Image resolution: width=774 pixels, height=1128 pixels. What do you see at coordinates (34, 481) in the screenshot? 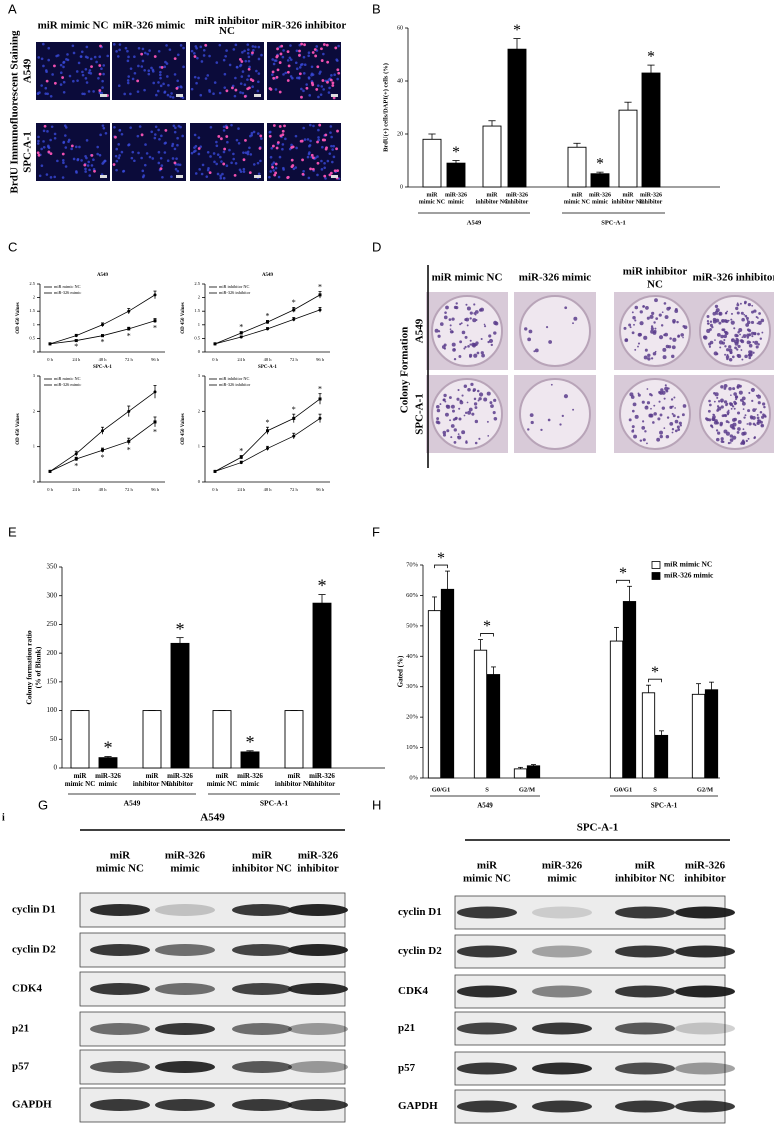
I see `y-tick-label: 0` at bounding box center [34, 481].